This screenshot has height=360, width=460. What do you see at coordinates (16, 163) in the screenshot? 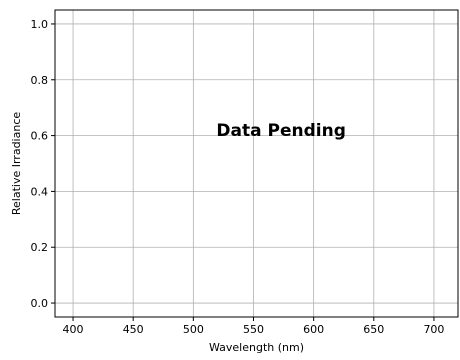
I see `y-axis-label: Relative Irradiance` at bounding box center [16, 163].